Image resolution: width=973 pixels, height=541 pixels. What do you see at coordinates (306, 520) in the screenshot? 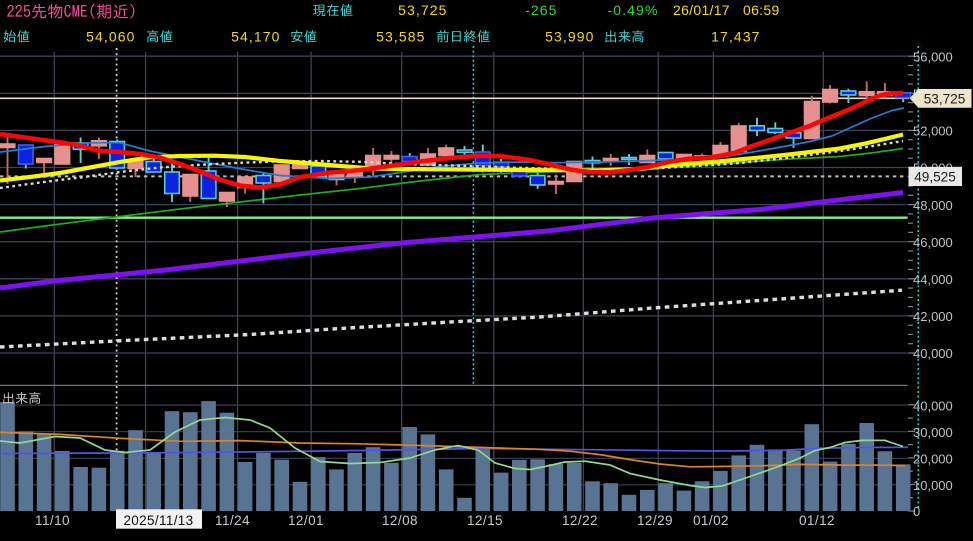
I see `svg-text: 12/01` at bounding box center [306, 520].